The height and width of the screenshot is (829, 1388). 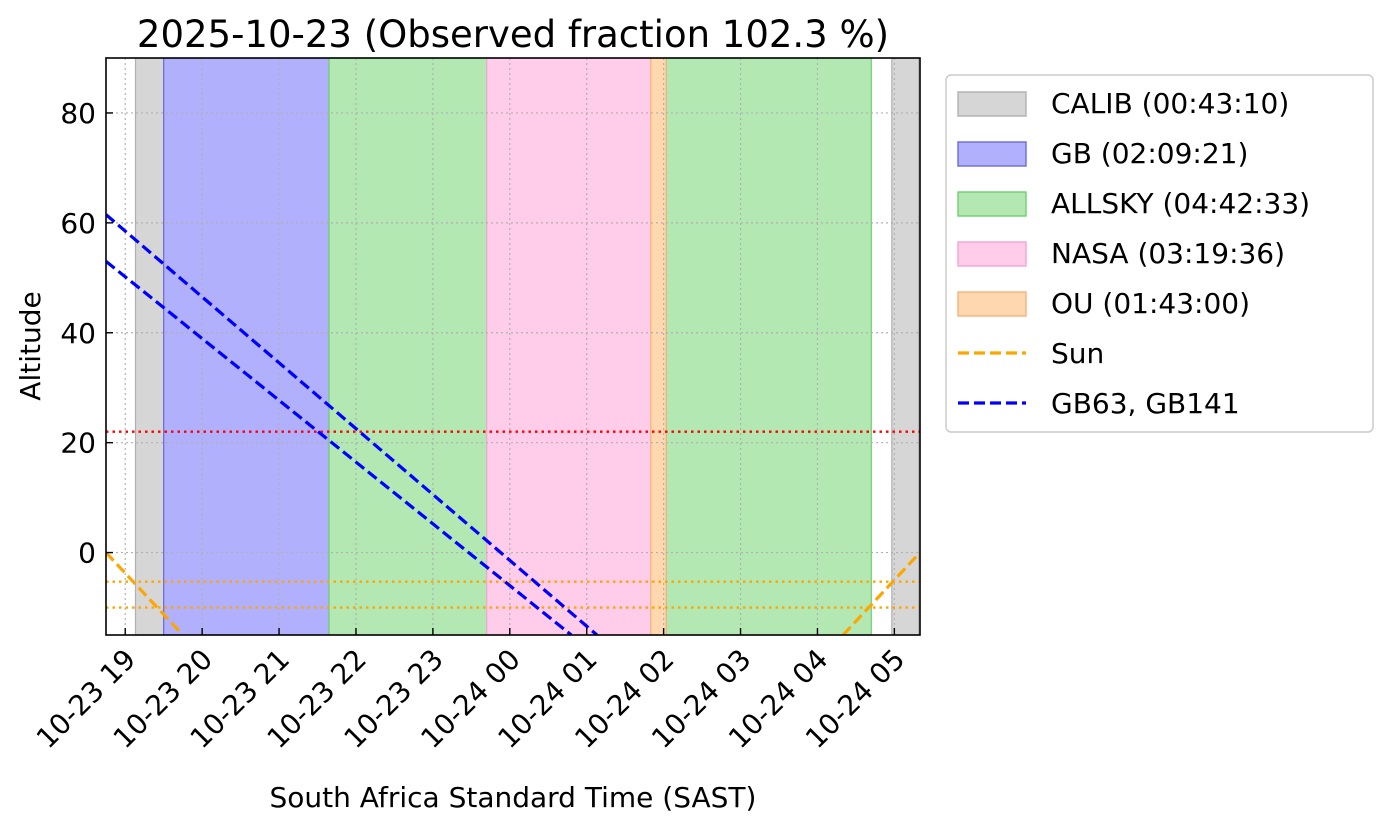 I want to click on x-axis-label: South Africa Standard Time (SAST), so click(x=513, y=797).